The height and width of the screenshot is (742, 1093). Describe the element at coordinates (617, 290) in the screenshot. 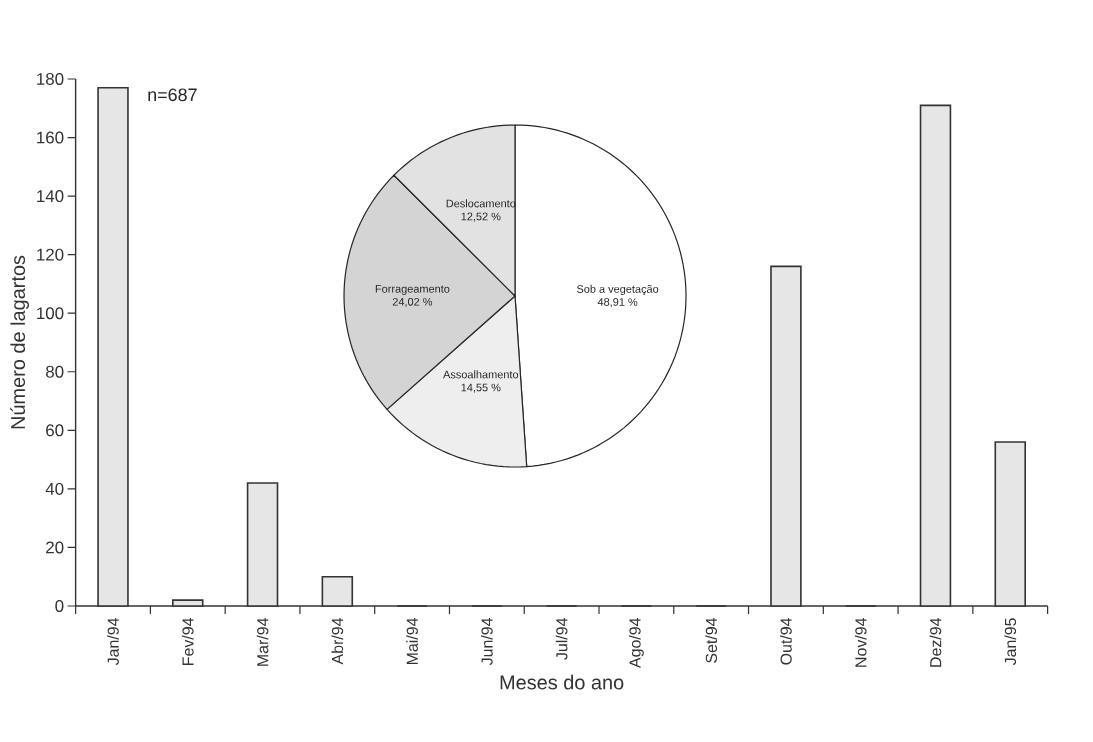

I see `slice-label: Sob a vegetação` at that location.